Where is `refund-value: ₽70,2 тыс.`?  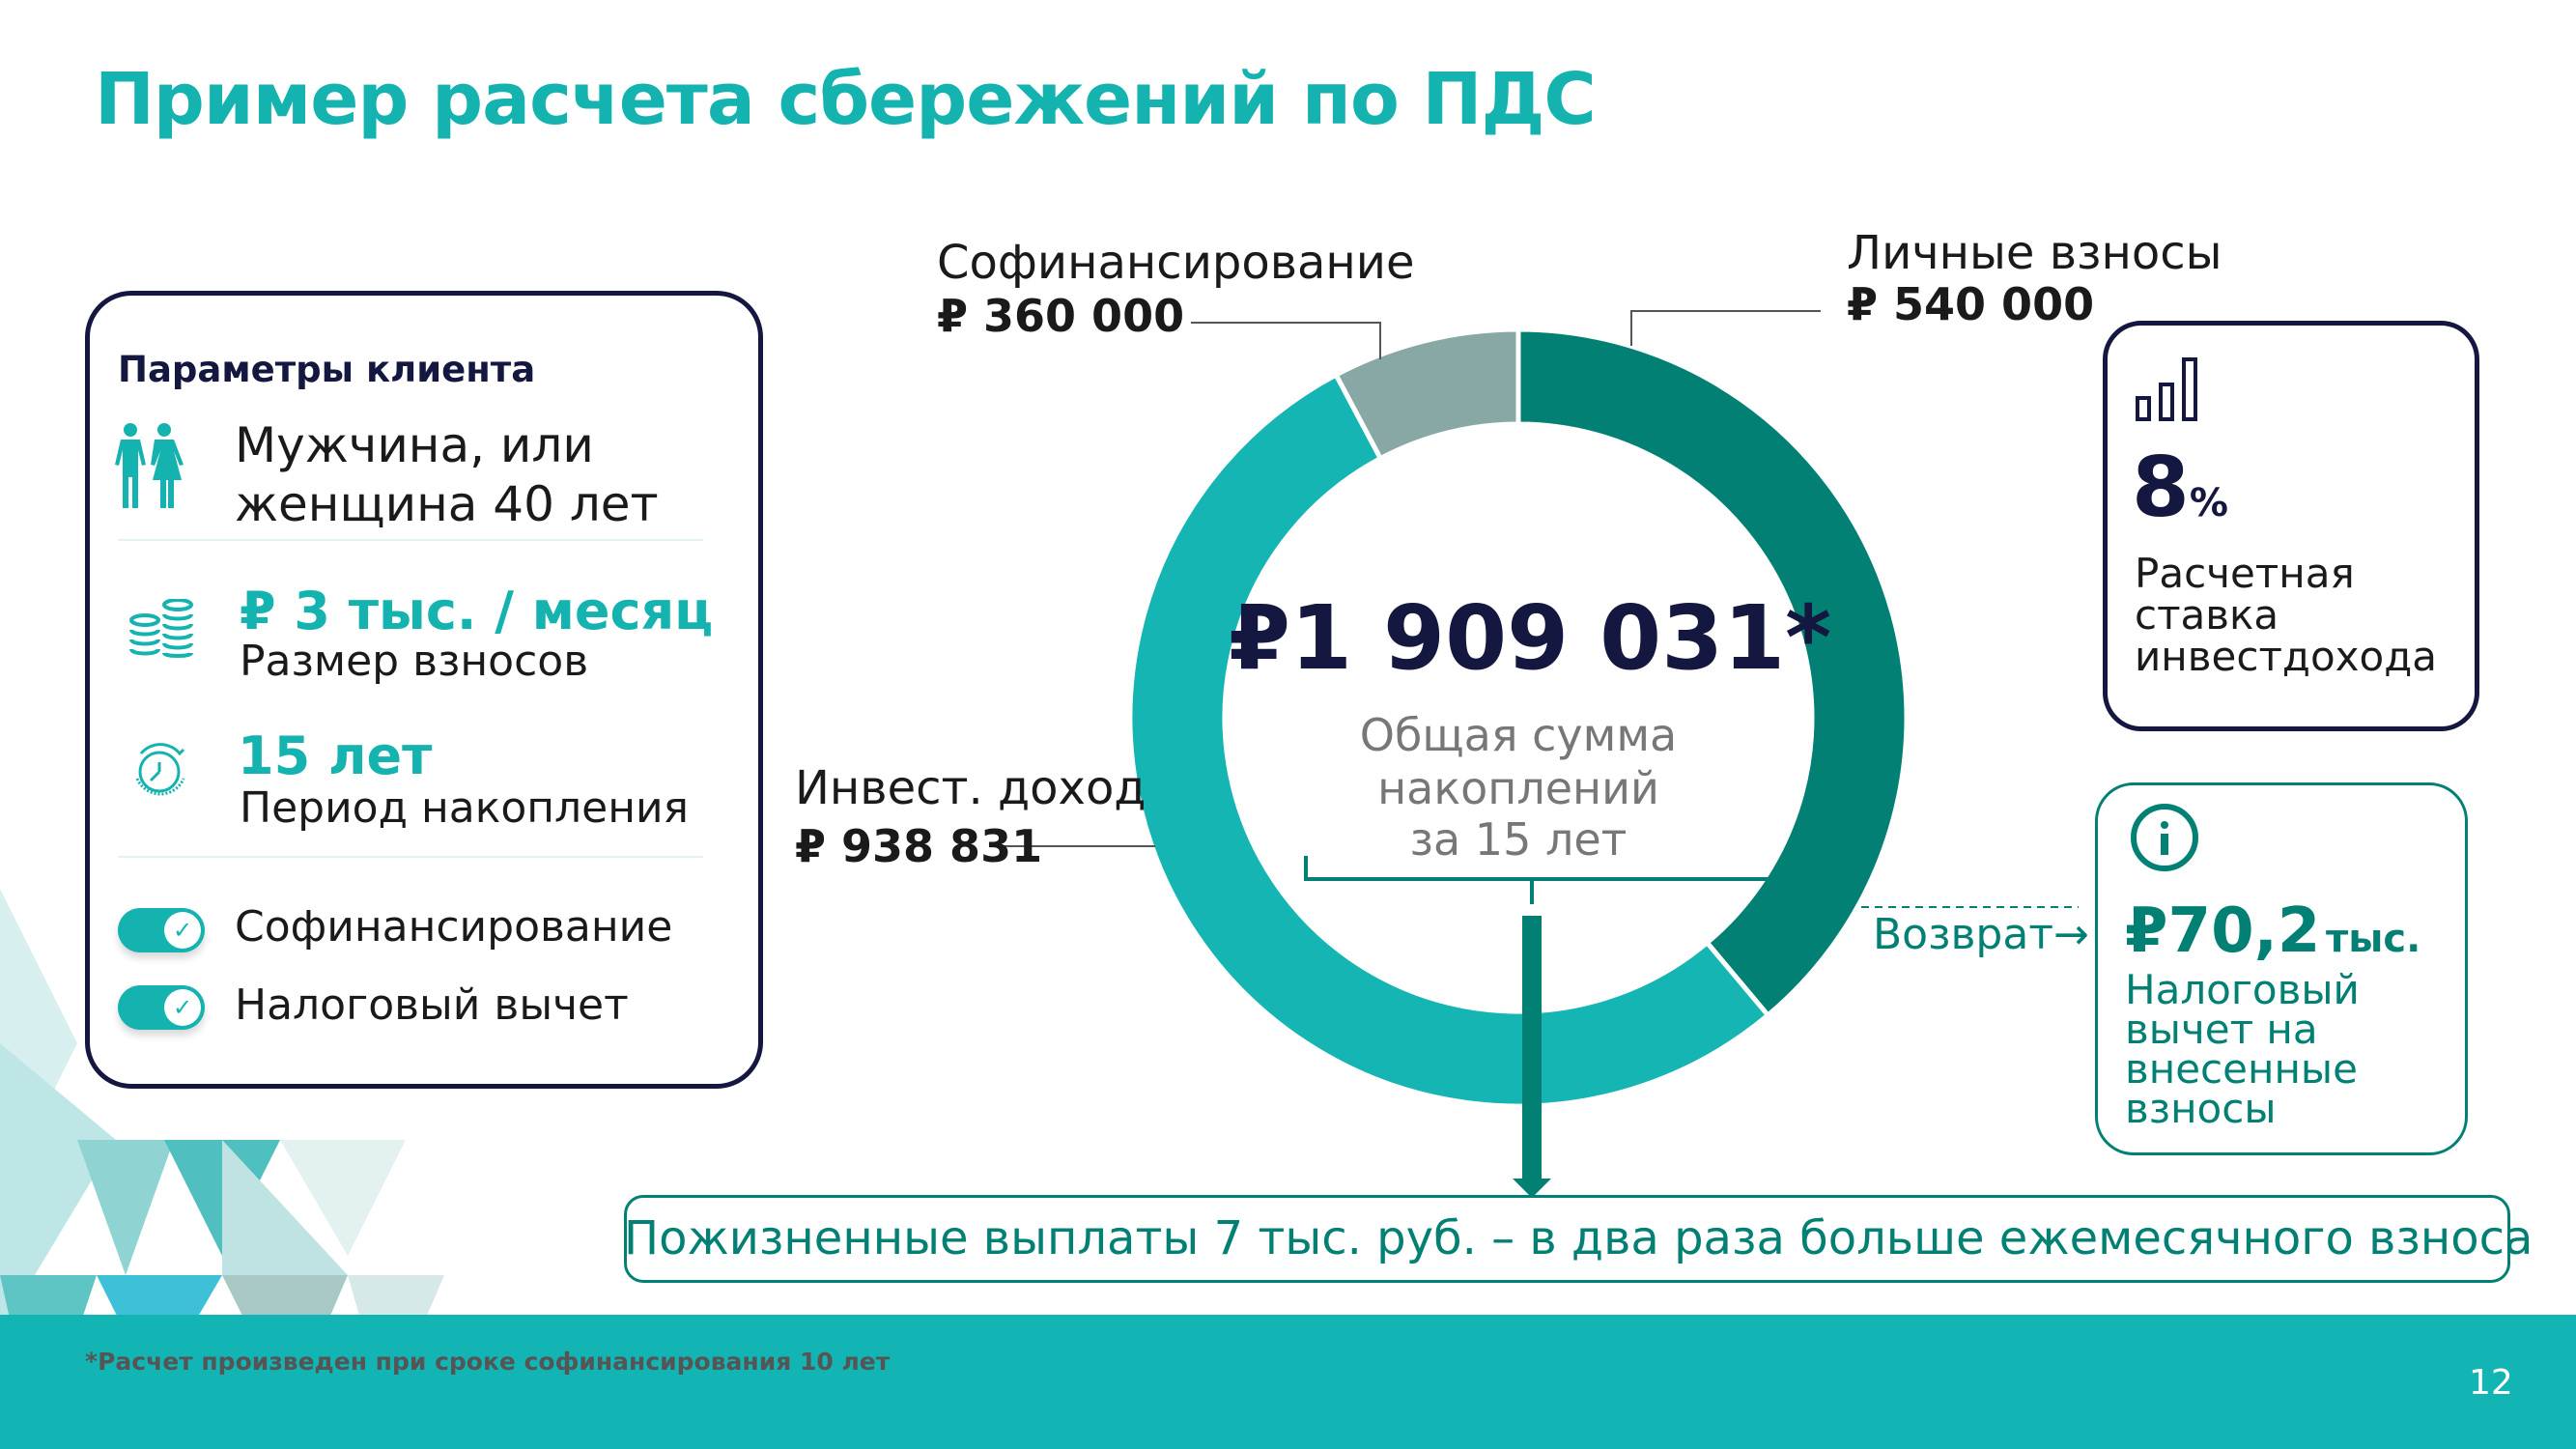
refund-value: ₽70,2 тыс. is located at coordinates (2272, 931).